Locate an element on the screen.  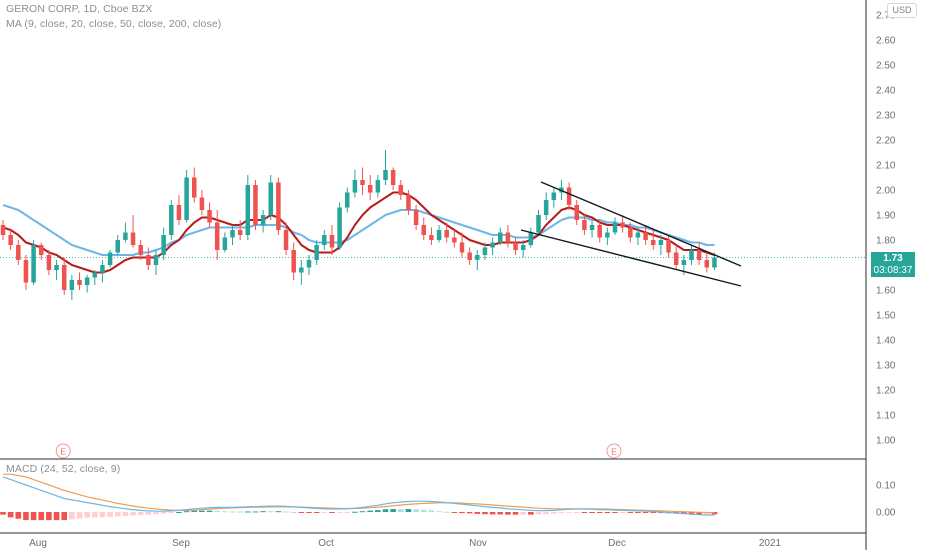
earnings-marker-circle is located at coordinates (614, 451).